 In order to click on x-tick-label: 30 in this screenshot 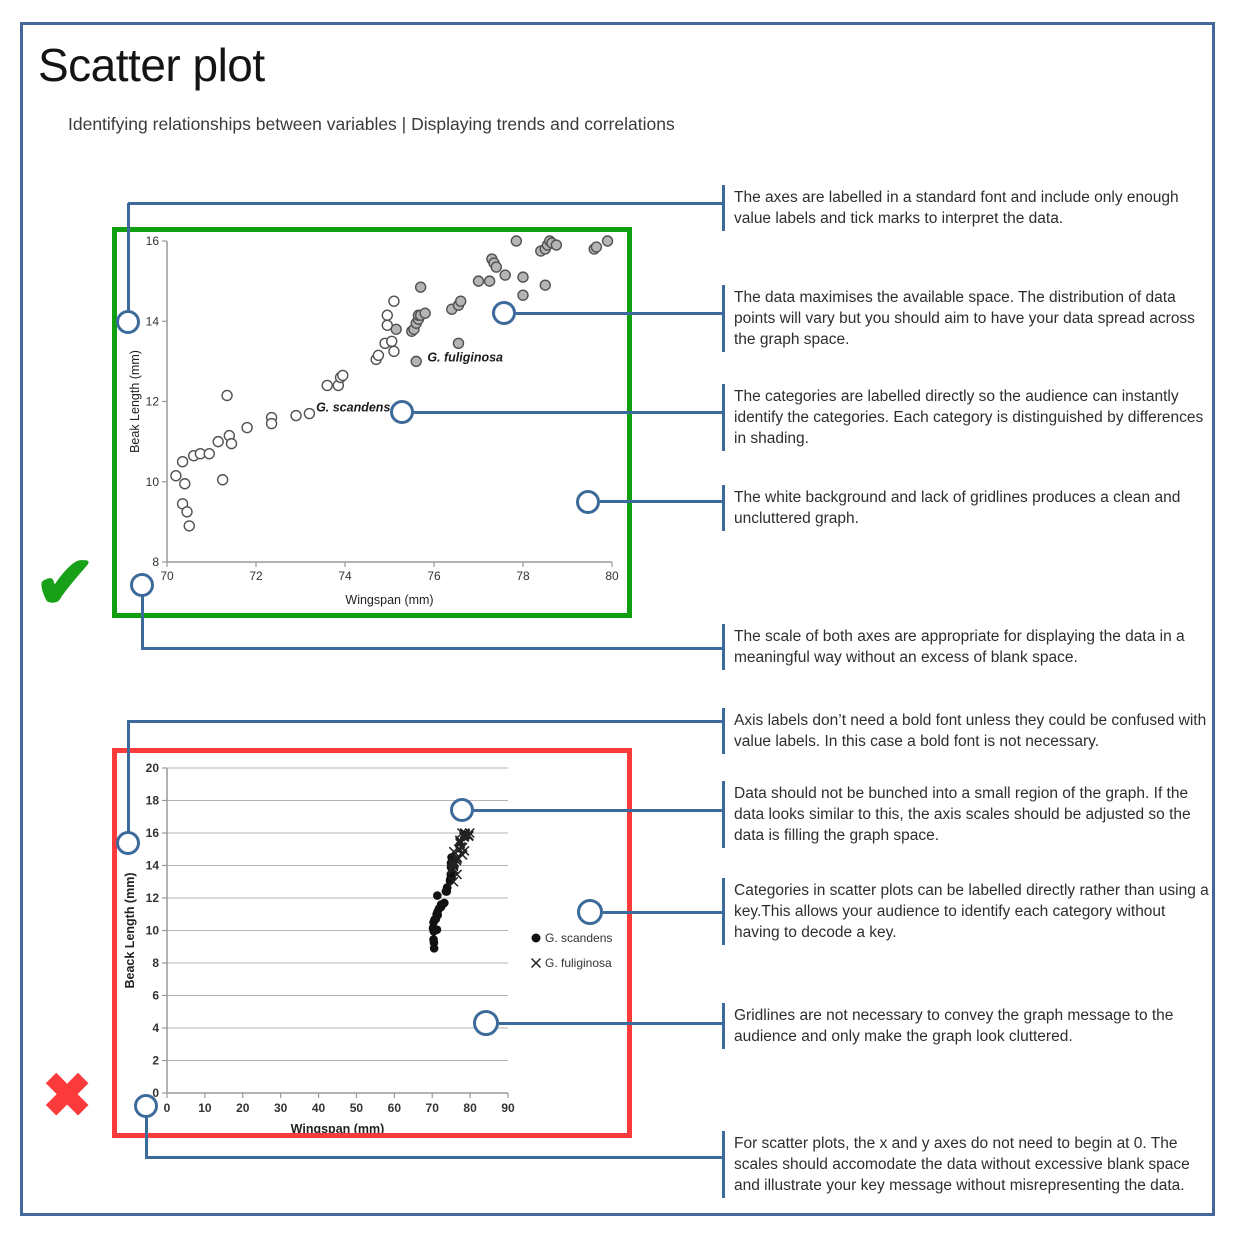, I will do `click(281, 1108)`.